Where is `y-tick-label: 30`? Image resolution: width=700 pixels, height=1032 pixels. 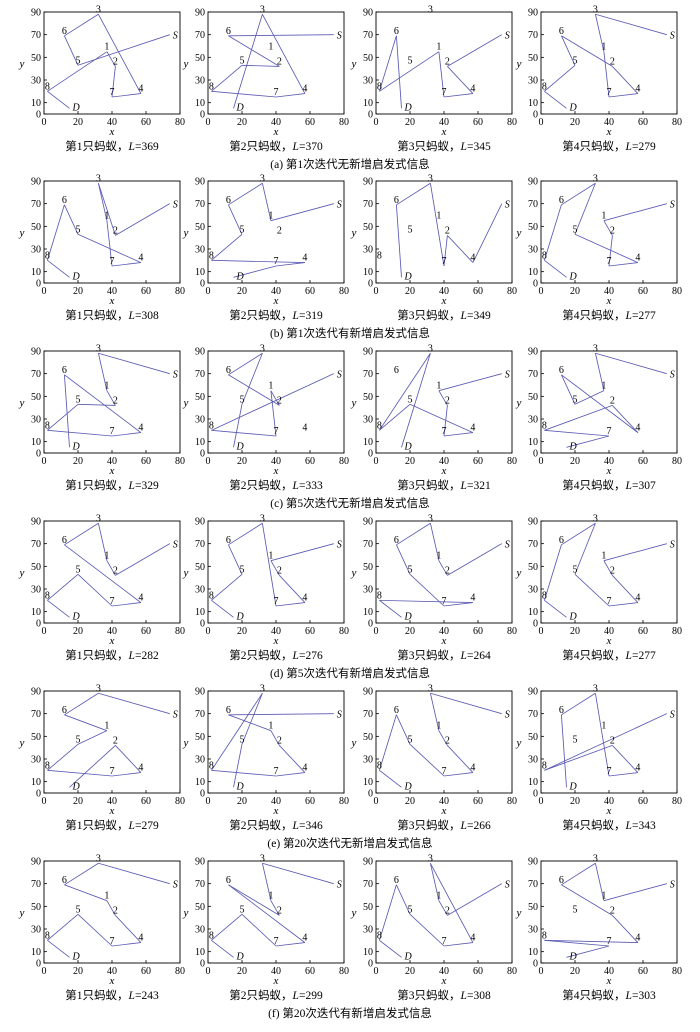
y-tick-label: 30 is located at coordinates (36, 590).